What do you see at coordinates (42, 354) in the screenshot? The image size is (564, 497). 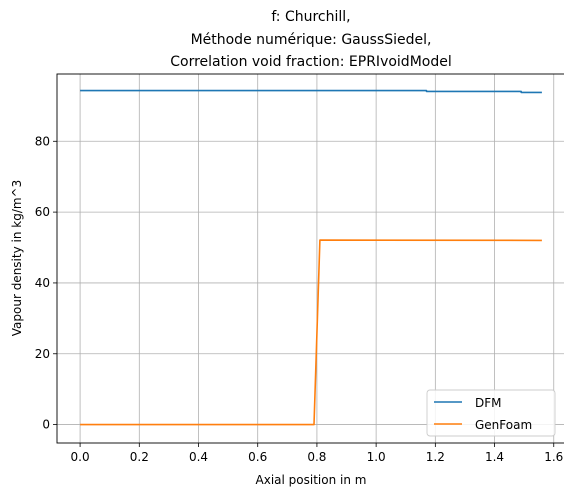 I see `y-tick-label: 20` at bounding box center [42, 354].